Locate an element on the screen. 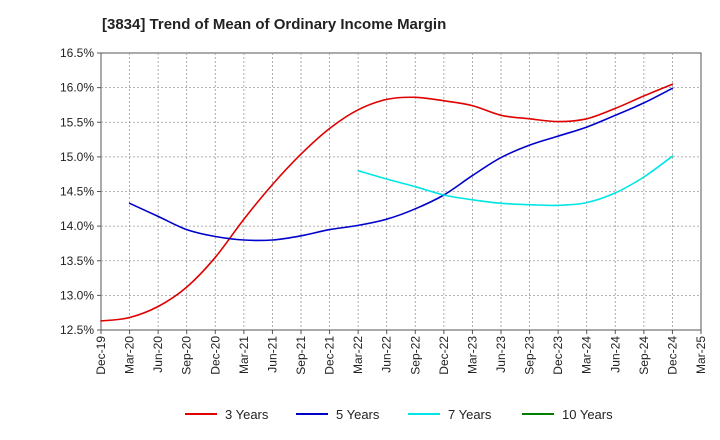 The image size is (720, 440). x-tick-label: Dec-24 is located at coordinates (672, 355).